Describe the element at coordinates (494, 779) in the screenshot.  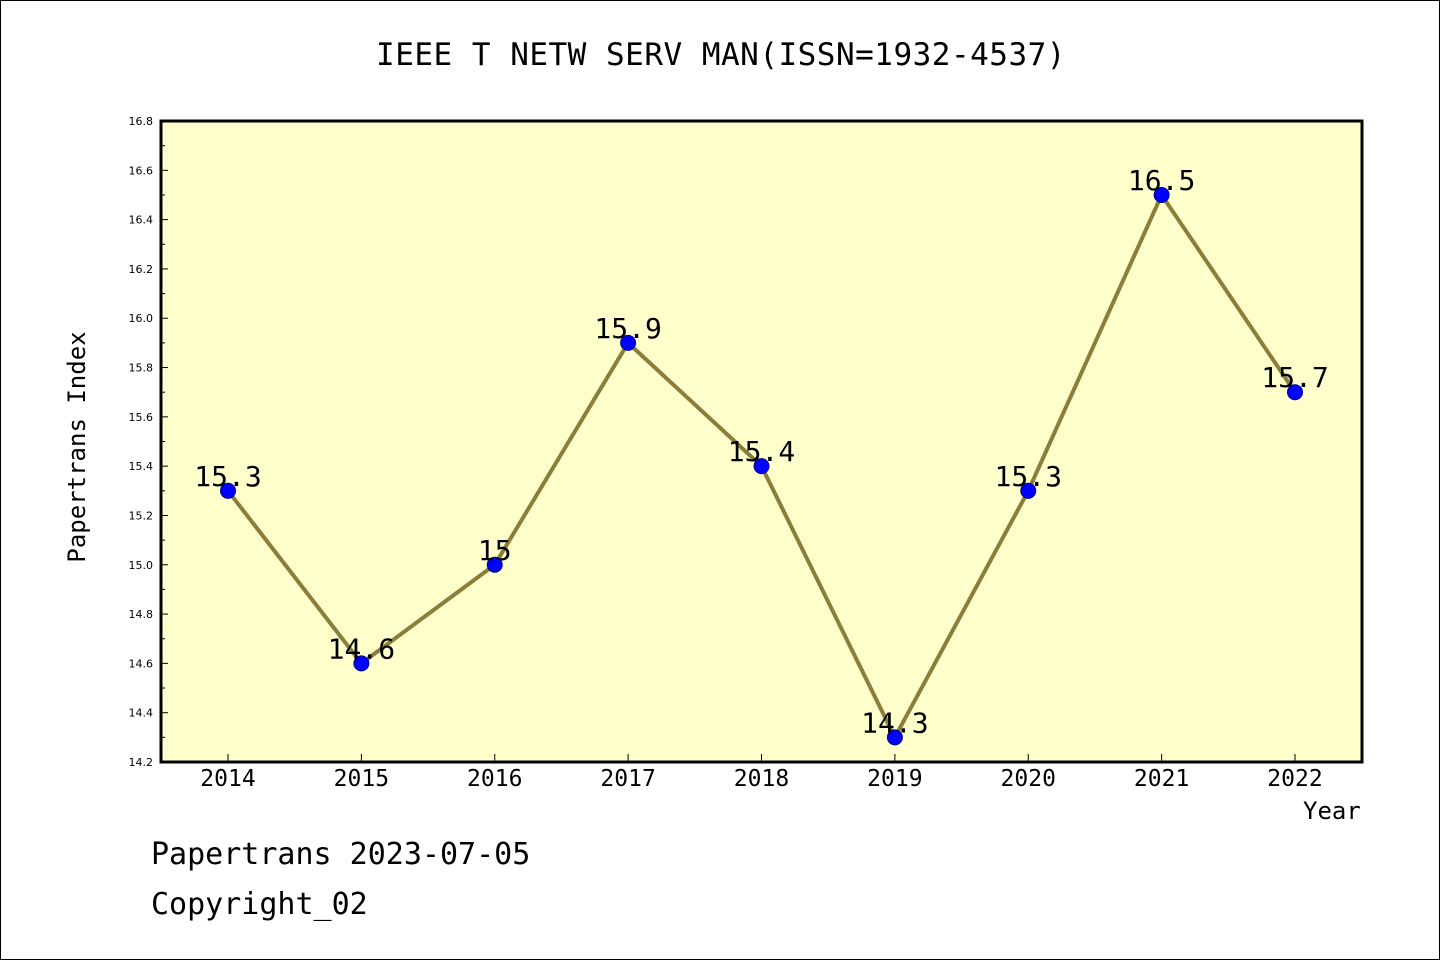
I see `x-tick-label: 2016` at that location.